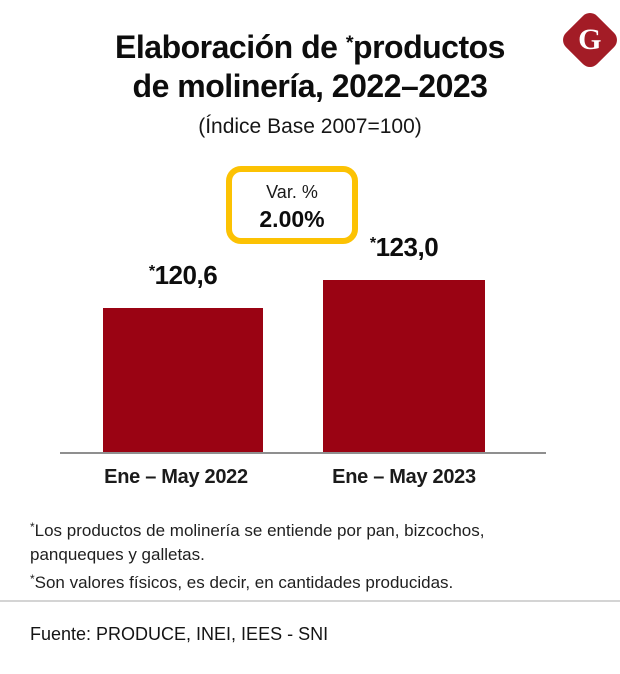 Image resolution: width=620 pixels, height=674 pixels. What do you see at coordinates (186, 275) in the screenshot?
I see `value-text: 120,6` at bounding box center [186, 275].